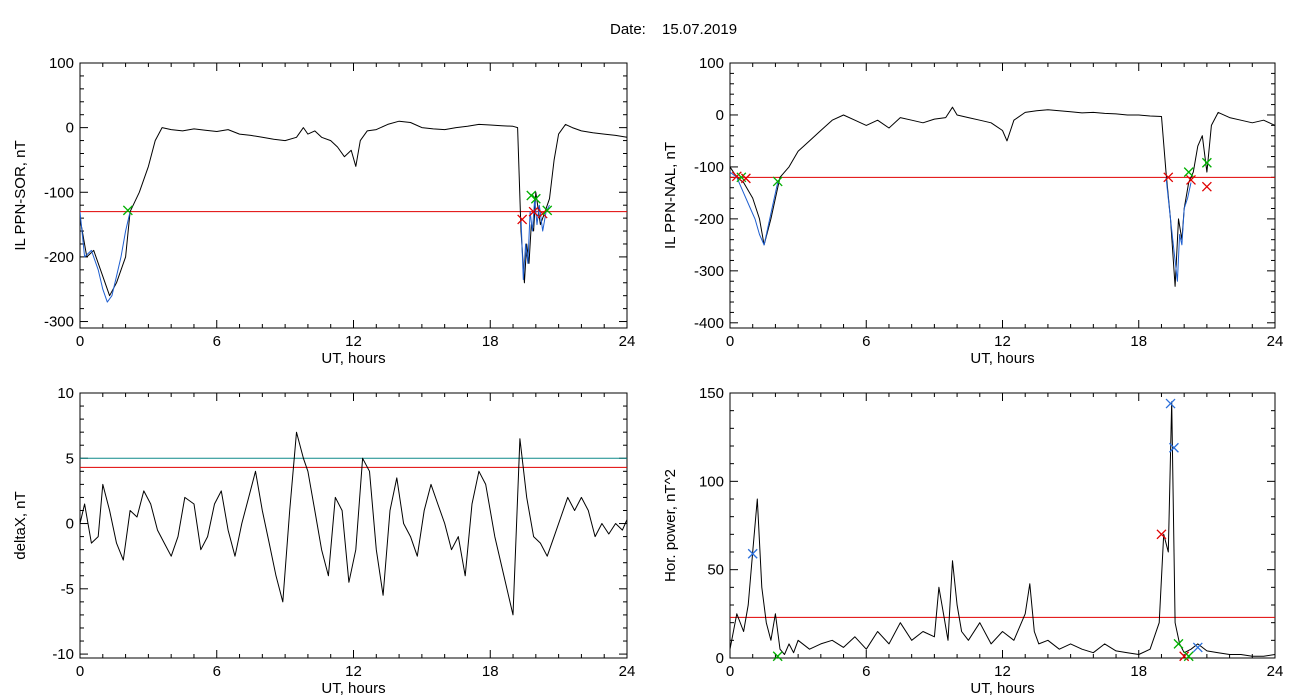 The height and width of the screenshot is (700, 1300). What do you see at coordinates (711, 481) in the screenshot?
I see `chart-3-y-tick-label: 100` at bounding box center [711, 481].